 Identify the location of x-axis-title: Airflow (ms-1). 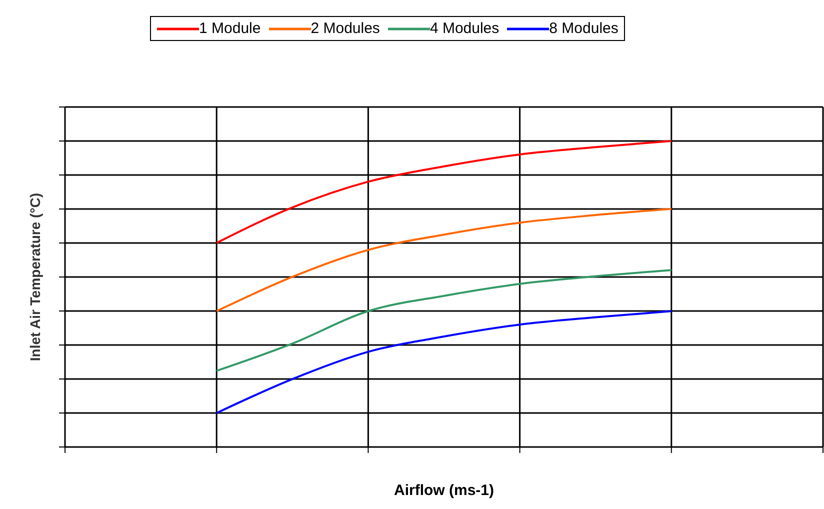
(444, 490).